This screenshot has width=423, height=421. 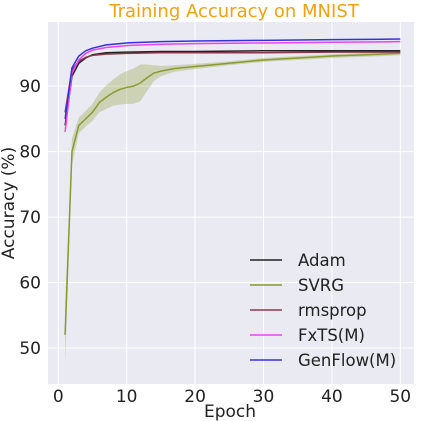 What do you see at coordinates (321, 285) in the screenshot?
I see `legend-label: SVRG` at bounding box center [321, 285].